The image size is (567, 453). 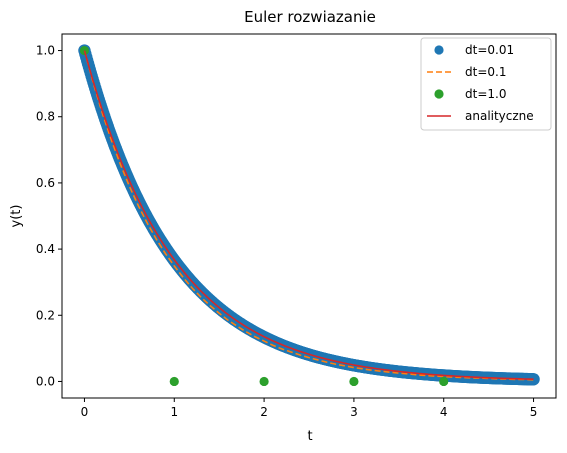 I want to click on x-tick-label-3: 3, so click(x=354, y=412).